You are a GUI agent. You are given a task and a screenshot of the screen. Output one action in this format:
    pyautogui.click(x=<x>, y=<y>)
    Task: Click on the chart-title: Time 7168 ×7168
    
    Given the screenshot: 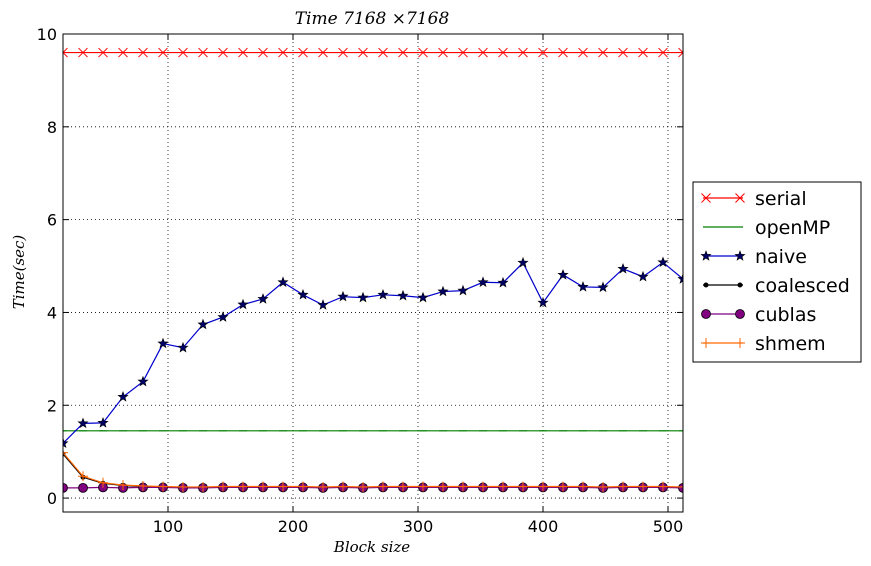 What is the action you would take?
    pyautogui.click(x=372, y=19)
    